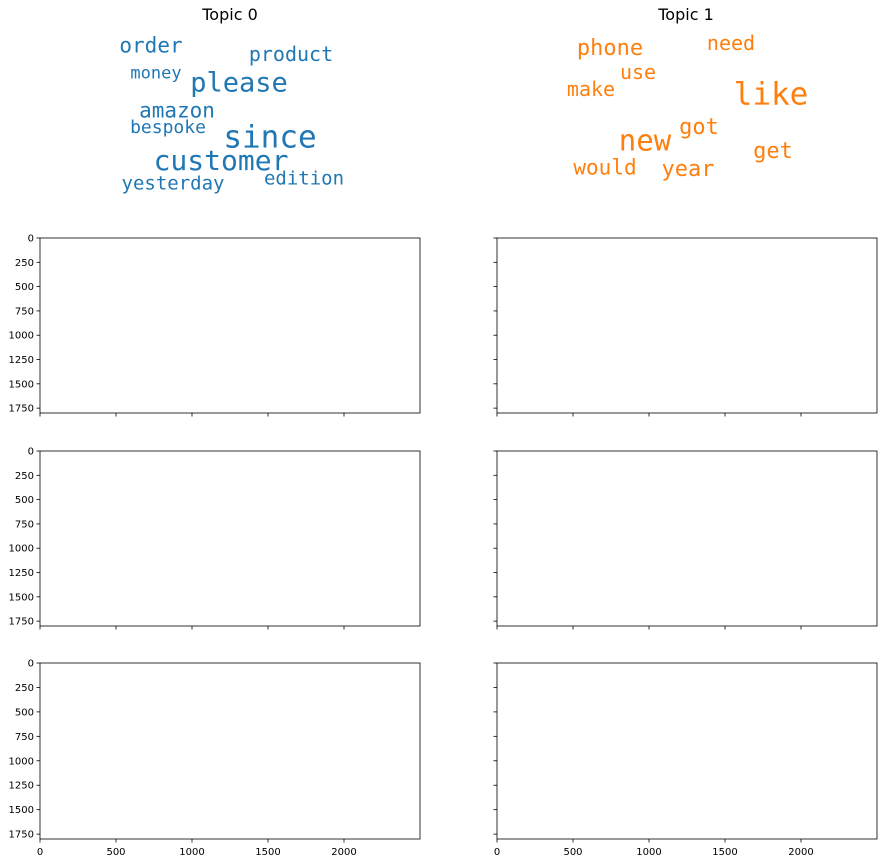 This screenshot has width=883, height=864. Describe the element at coordinates (686, 14) in the screenshot. I see `topic-1-title: Topic 1` at that location.